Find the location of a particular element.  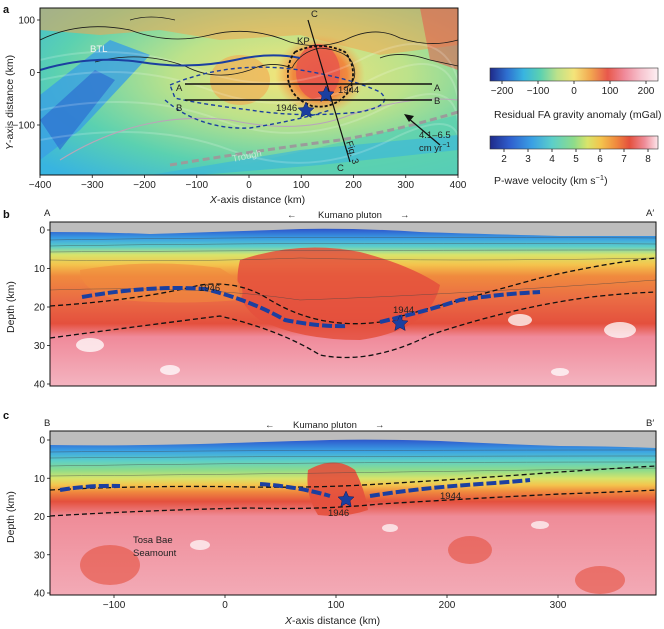

section-c-x-tick-label: −100 is located at coordinates (114, 605).